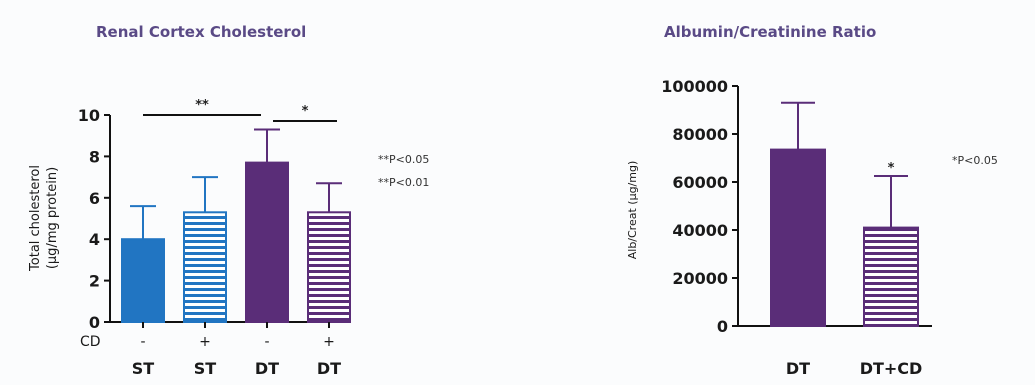 This screenshot has width=1035, height=385. I want to click on chart1-y-tick-label: 0, so click(94, 322).